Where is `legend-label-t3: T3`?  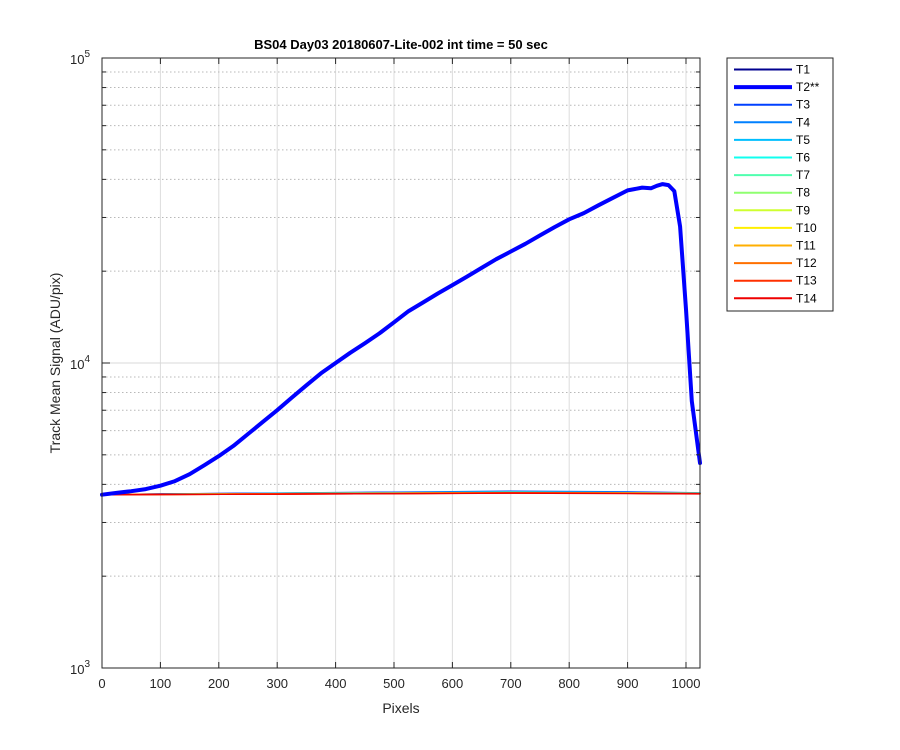
legend-label-t3: T3 is located at coordinates (803, 105).